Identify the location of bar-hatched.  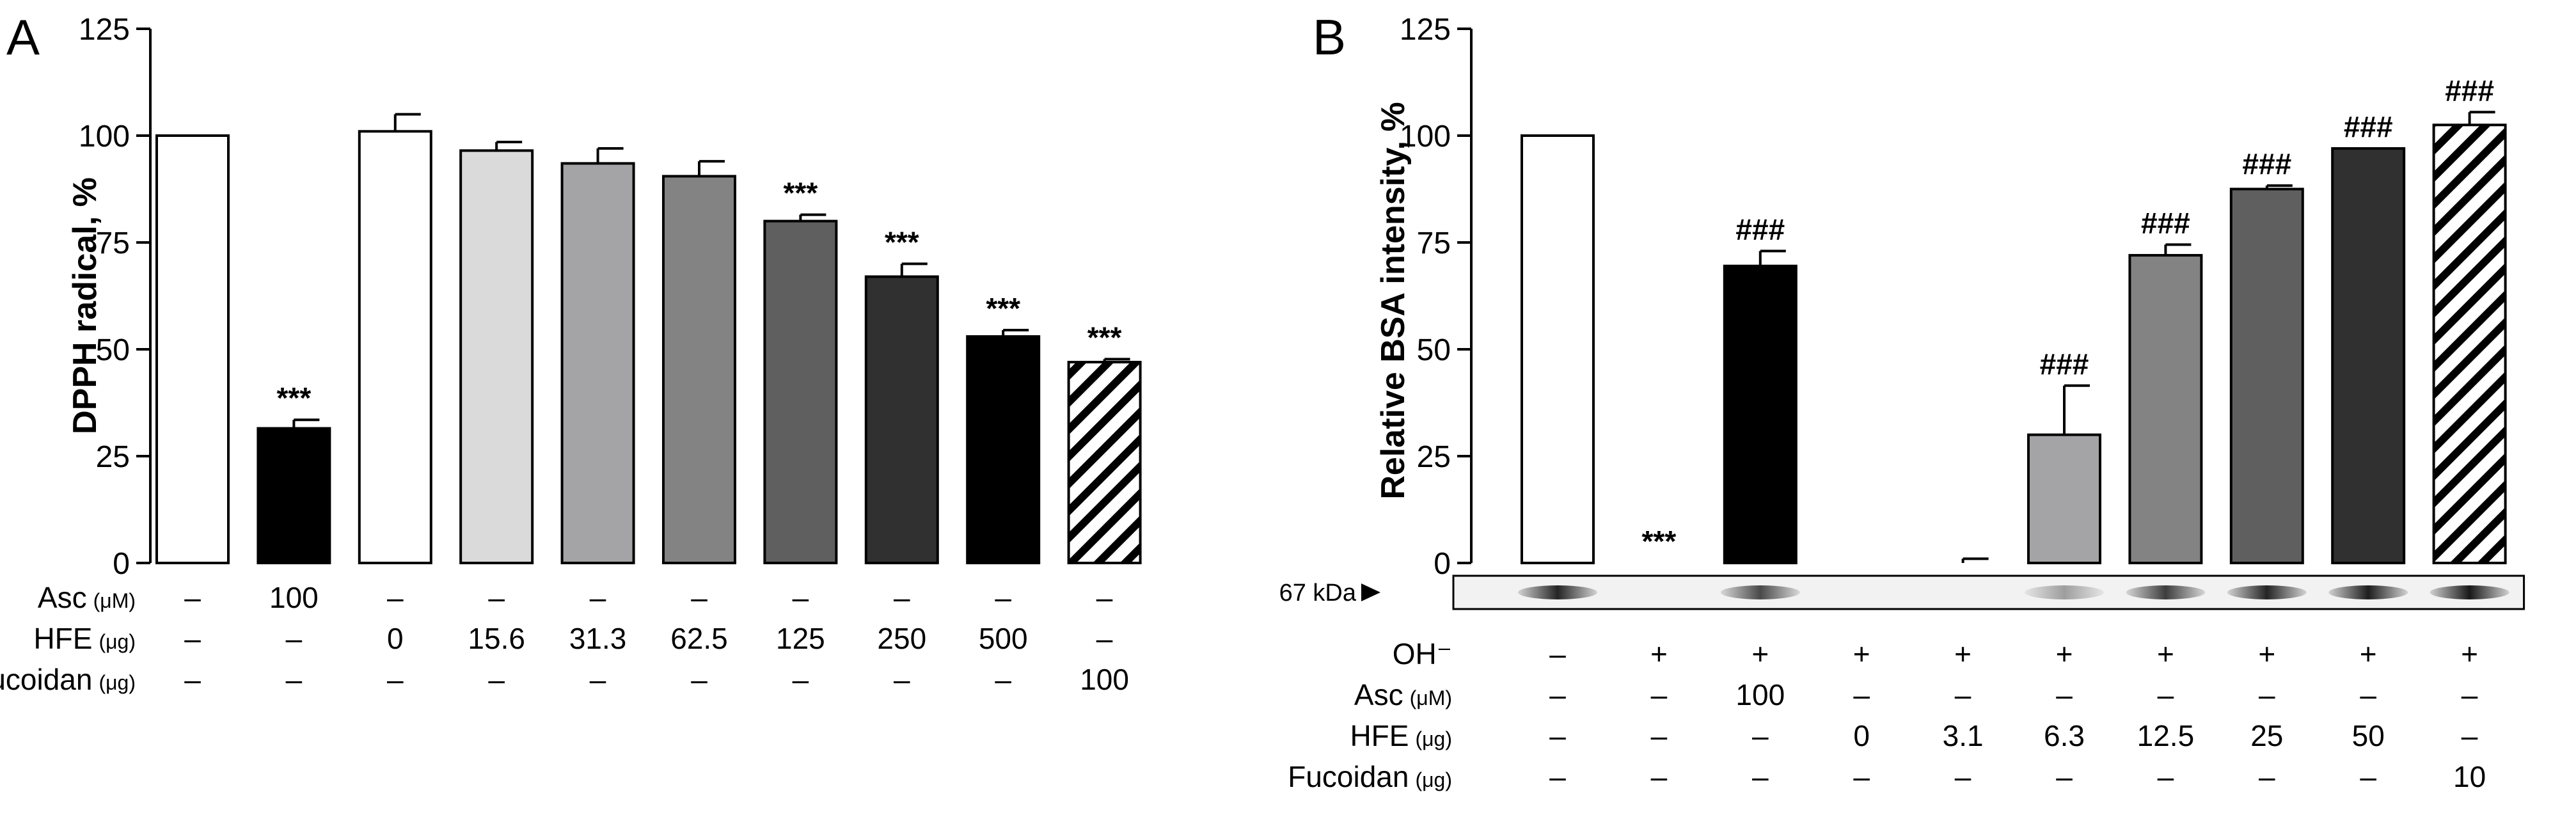
(1104, 462).